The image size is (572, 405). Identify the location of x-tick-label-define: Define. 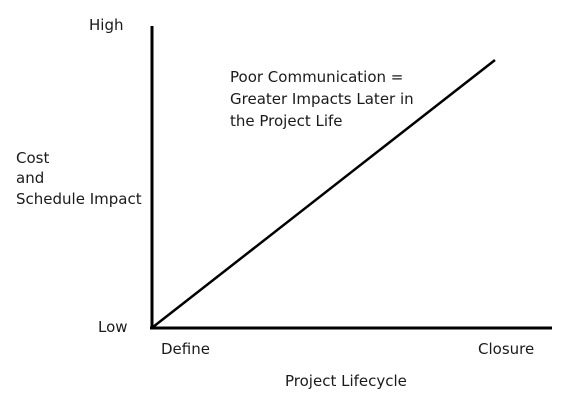
(185, 349).